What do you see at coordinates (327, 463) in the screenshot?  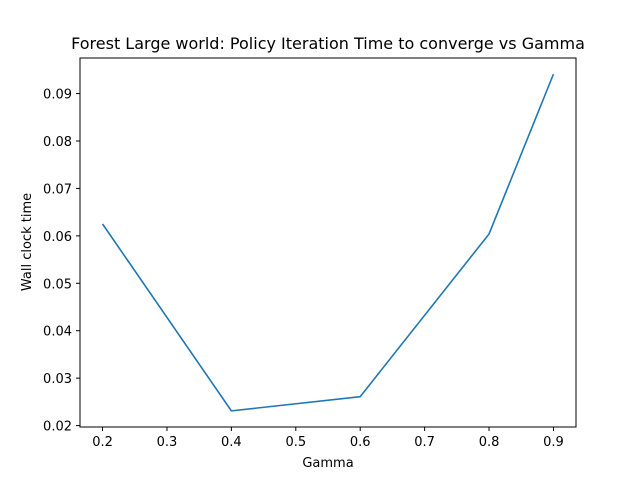 I see `x-axis-label: Gamma` at bounding box center [327, 463].